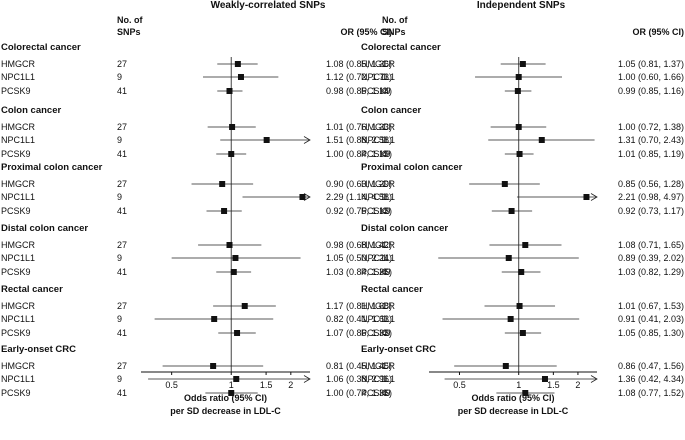 The image size is (685, 440). What do you see at coordinates (130, 20) in the screenshot?
I see `snp-count-header: No. of` at bounding box center [130, 20].